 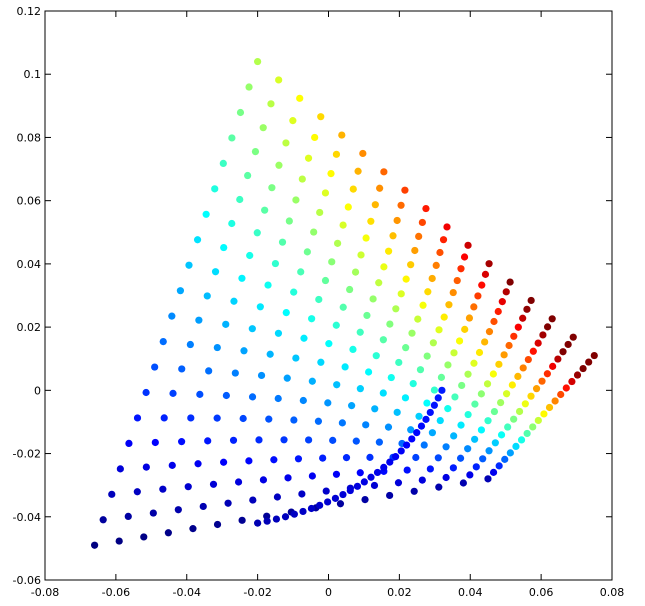 I want to click on y-tick-label: -0.04, so click(x=27, y=517).